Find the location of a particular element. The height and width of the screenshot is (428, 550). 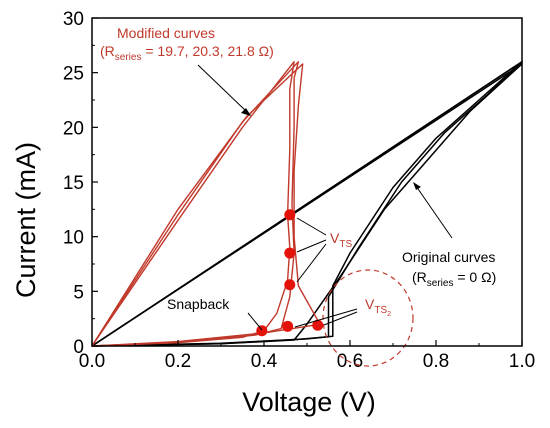

original-curves-params: (Rseries = 0 Ω) is located at coordinates (454, 279).